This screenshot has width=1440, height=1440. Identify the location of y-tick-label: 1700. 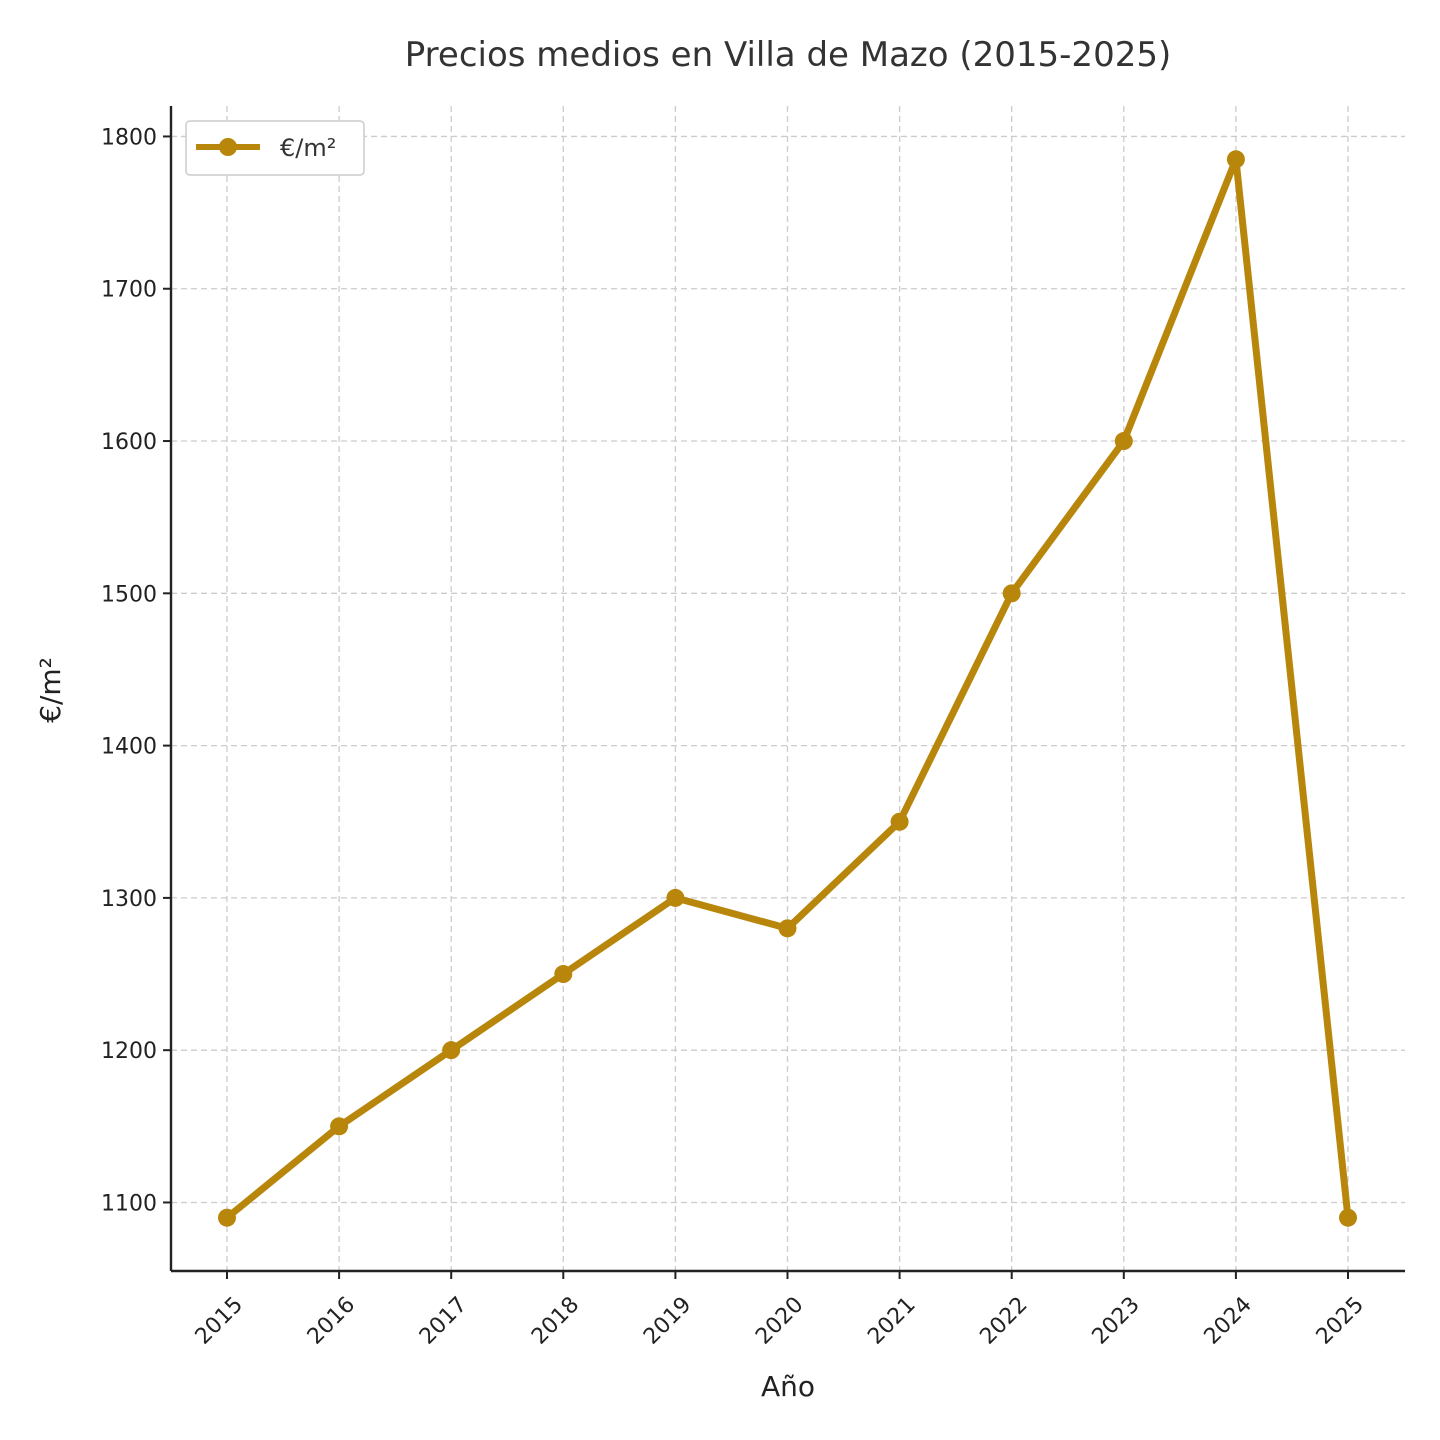
(129, 290).